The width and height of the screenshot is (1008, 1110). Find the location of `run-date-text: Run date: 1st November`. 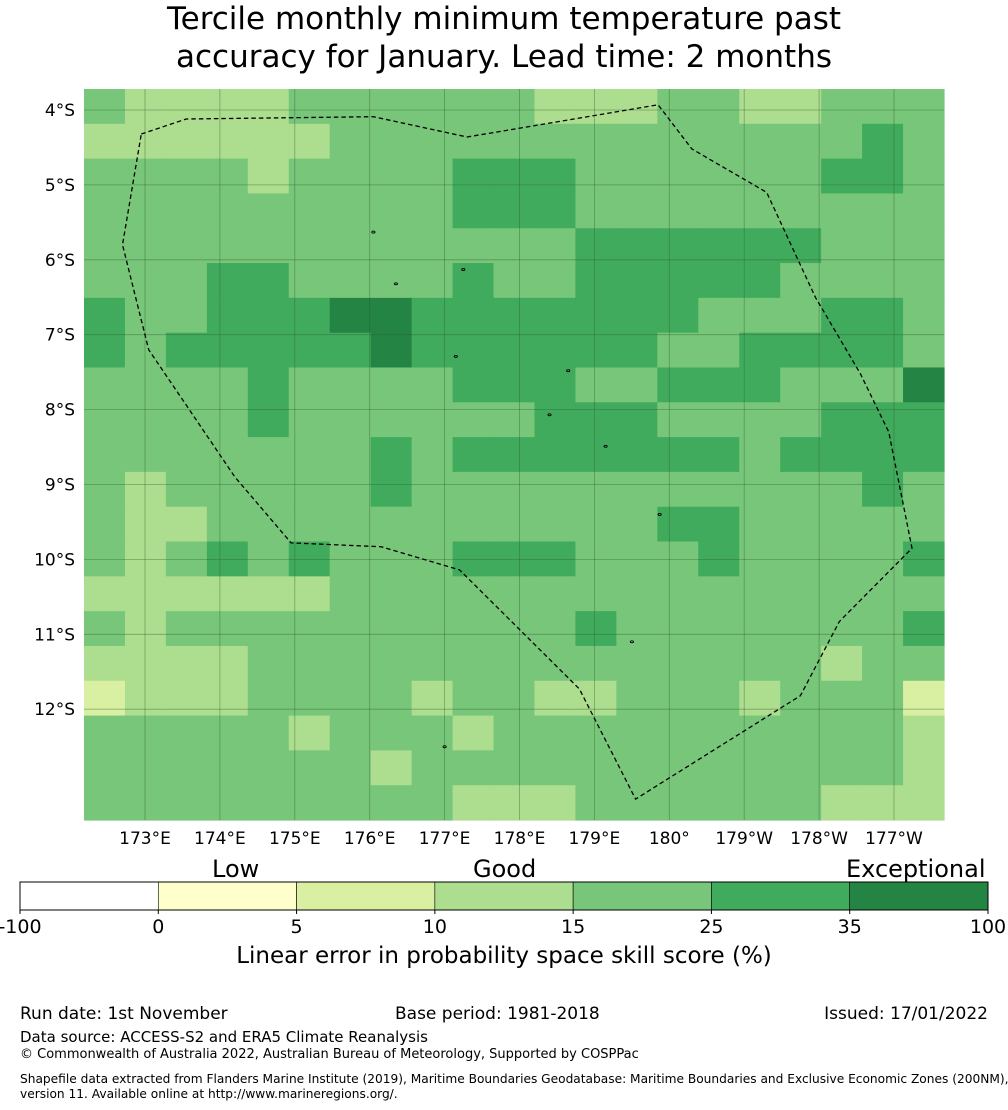

run-date-text: Run date: 1st November is located at coordinates (124, 1014).